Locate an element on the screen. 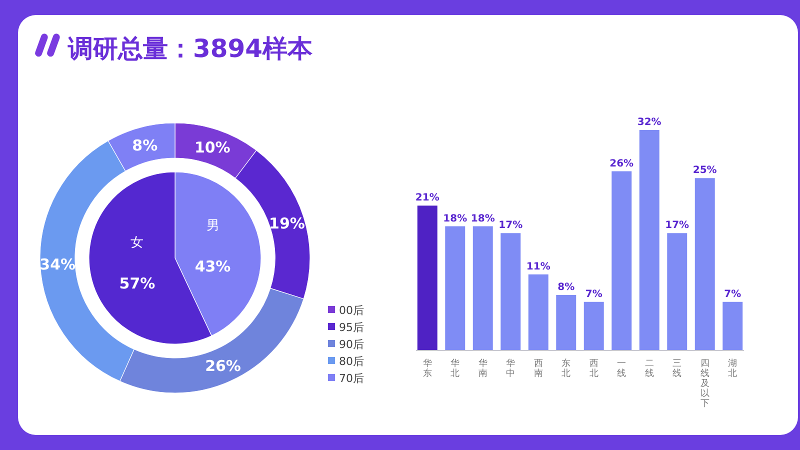  data-label: 43% is located at coordinates (212, 267).